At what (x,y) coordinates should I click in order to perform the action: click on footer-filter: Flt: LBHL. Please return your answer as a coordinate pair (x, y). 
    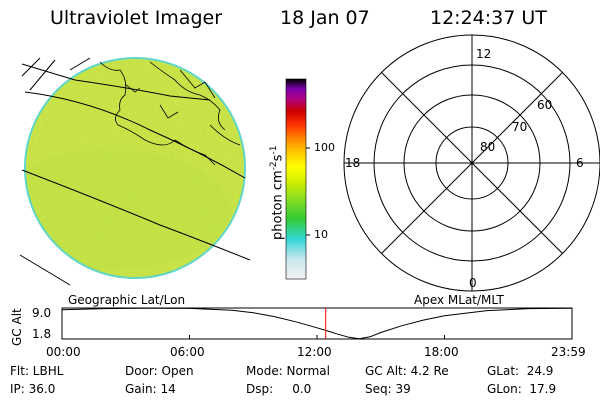
    Looking at the image, I should click on (37, 371).